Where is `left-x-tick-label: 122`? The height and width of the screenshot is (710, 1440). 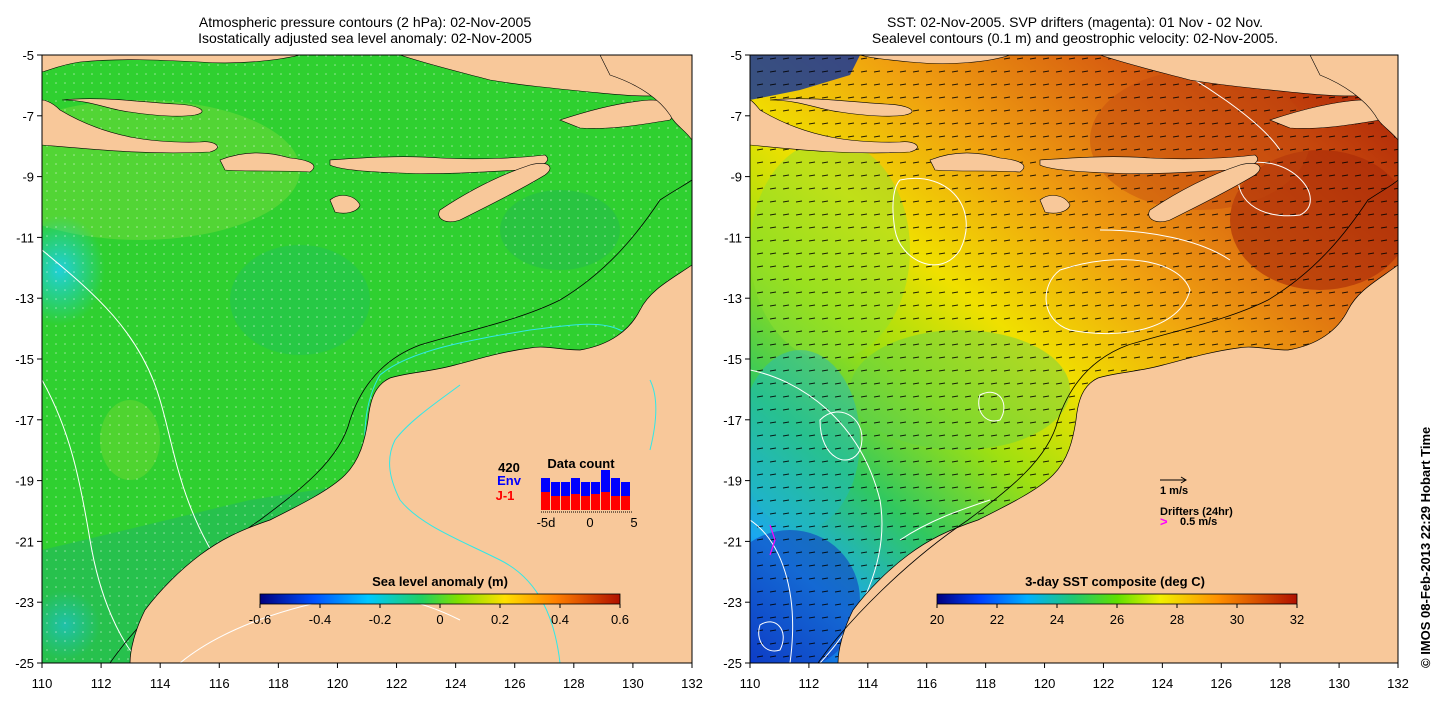
left-x-tick-label: 122 is located at coordinates (397, 683).